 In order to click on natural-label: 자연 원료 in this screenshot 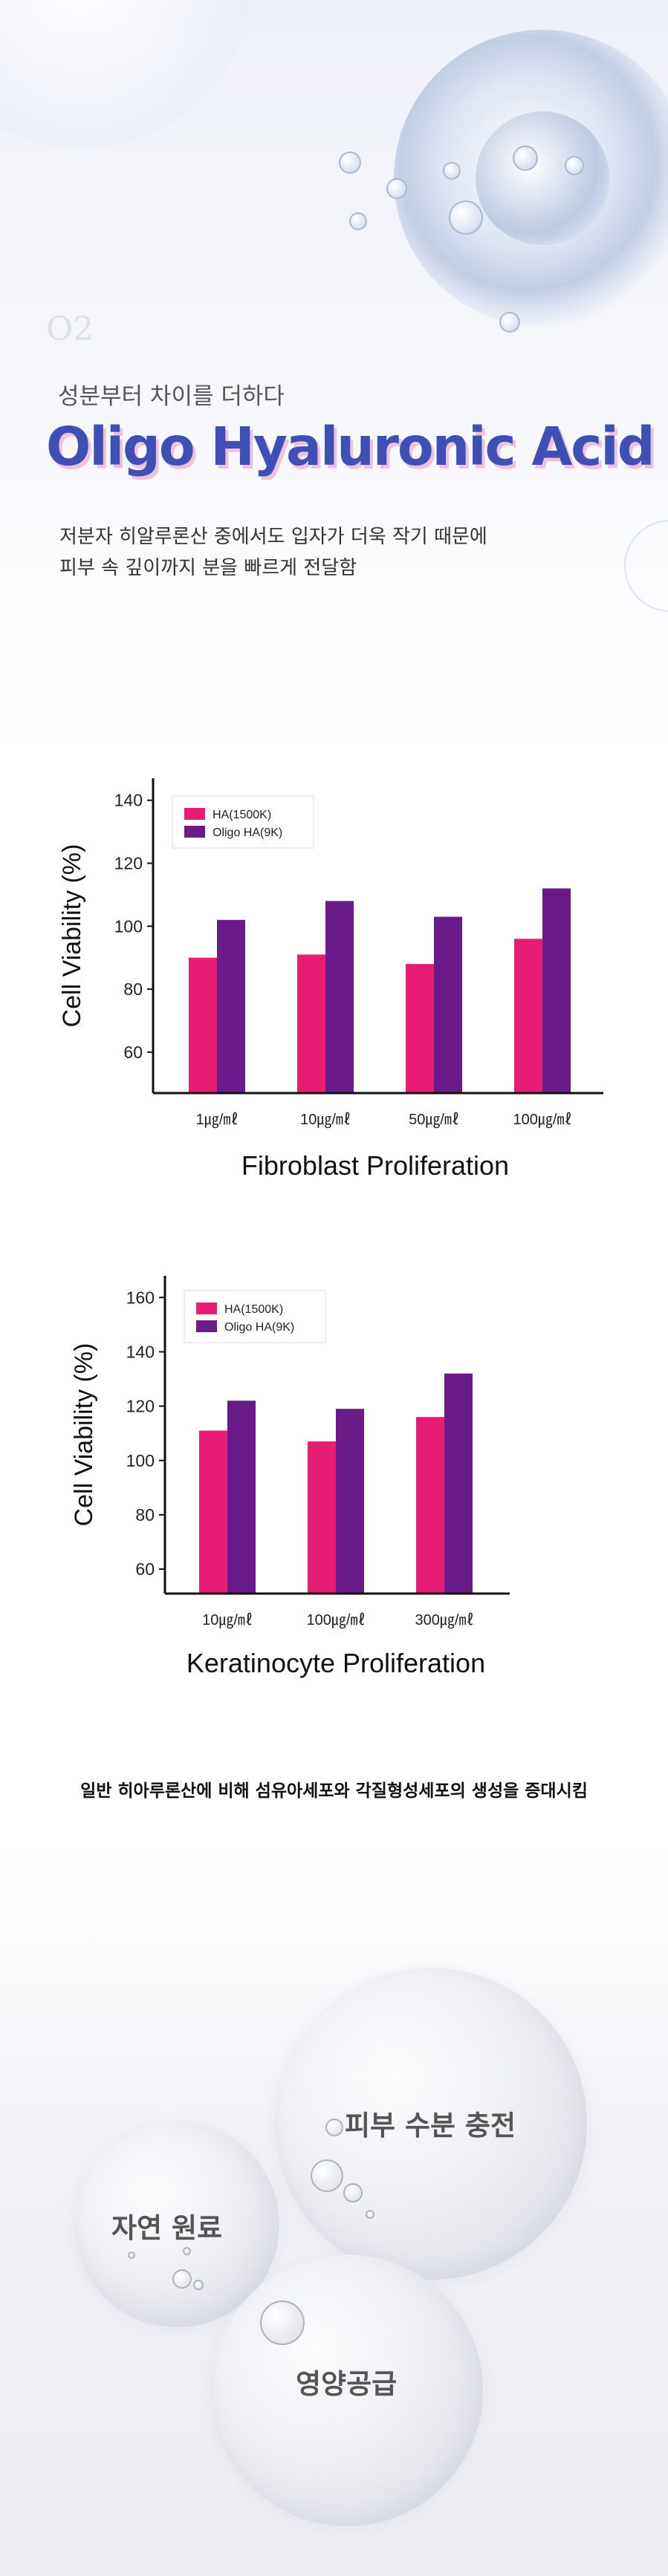, I will do `click(167, 2228)`.